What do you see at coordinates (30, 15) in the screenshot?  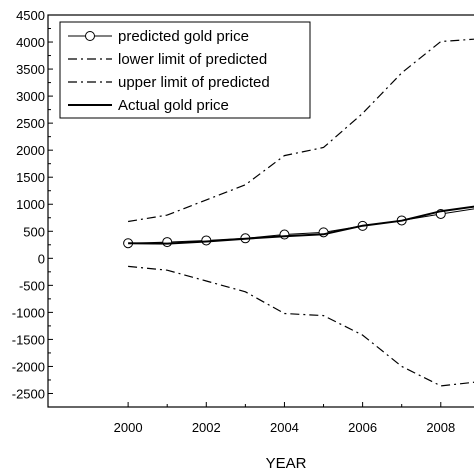 I see `y-tick-label: 4500` at bounding box center [30, 15].